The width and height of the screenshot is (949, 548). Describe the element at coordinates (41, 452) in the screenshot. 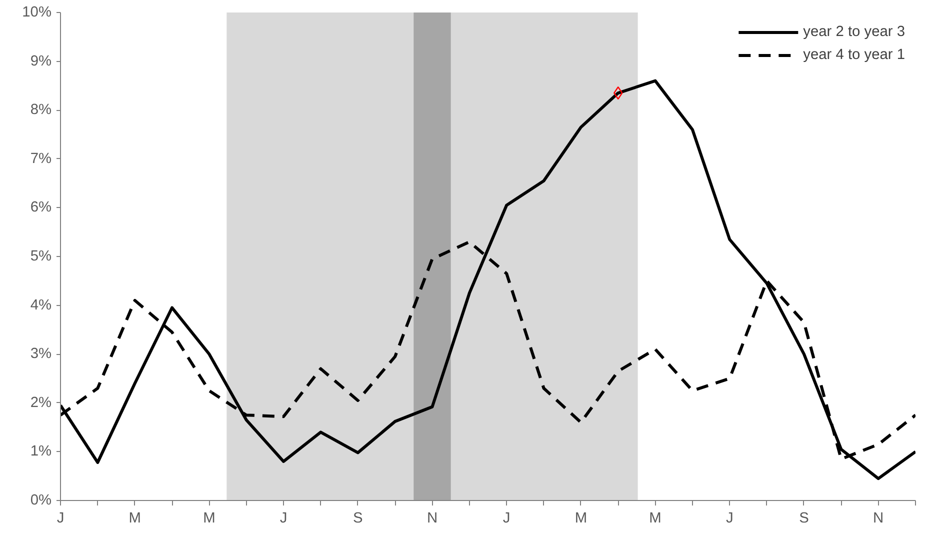

I see `y-tick-label: 1%` at that location.